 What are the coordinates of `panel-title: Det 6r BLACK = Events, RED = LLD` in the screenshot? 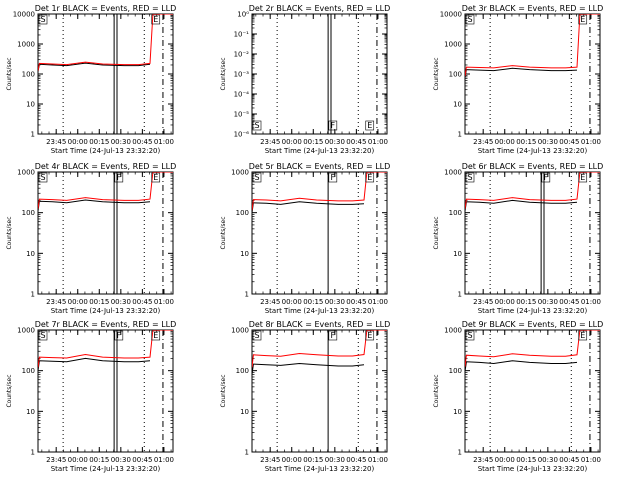 It's located at (533, 166).